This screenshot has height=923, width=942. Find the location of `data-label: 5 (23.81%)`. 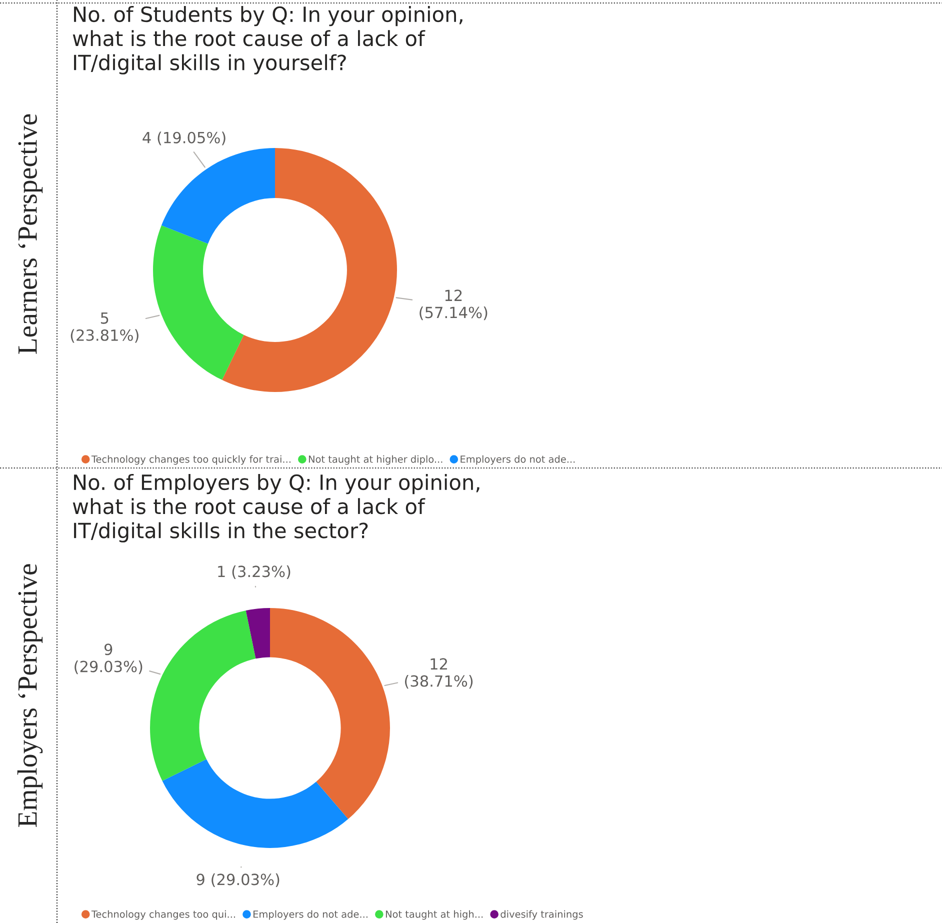

data-label: 5 (23.81%) is located at coordinates (104, 327).